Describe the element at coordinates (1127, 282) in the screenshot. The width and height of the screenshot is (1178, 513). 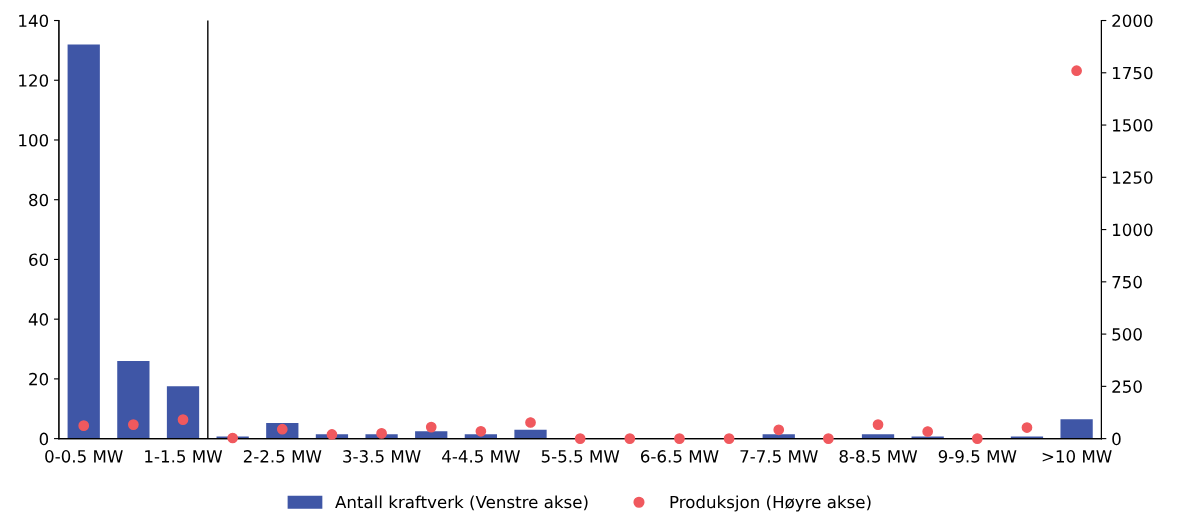
I see `y2-tick-label: 750` at that location.